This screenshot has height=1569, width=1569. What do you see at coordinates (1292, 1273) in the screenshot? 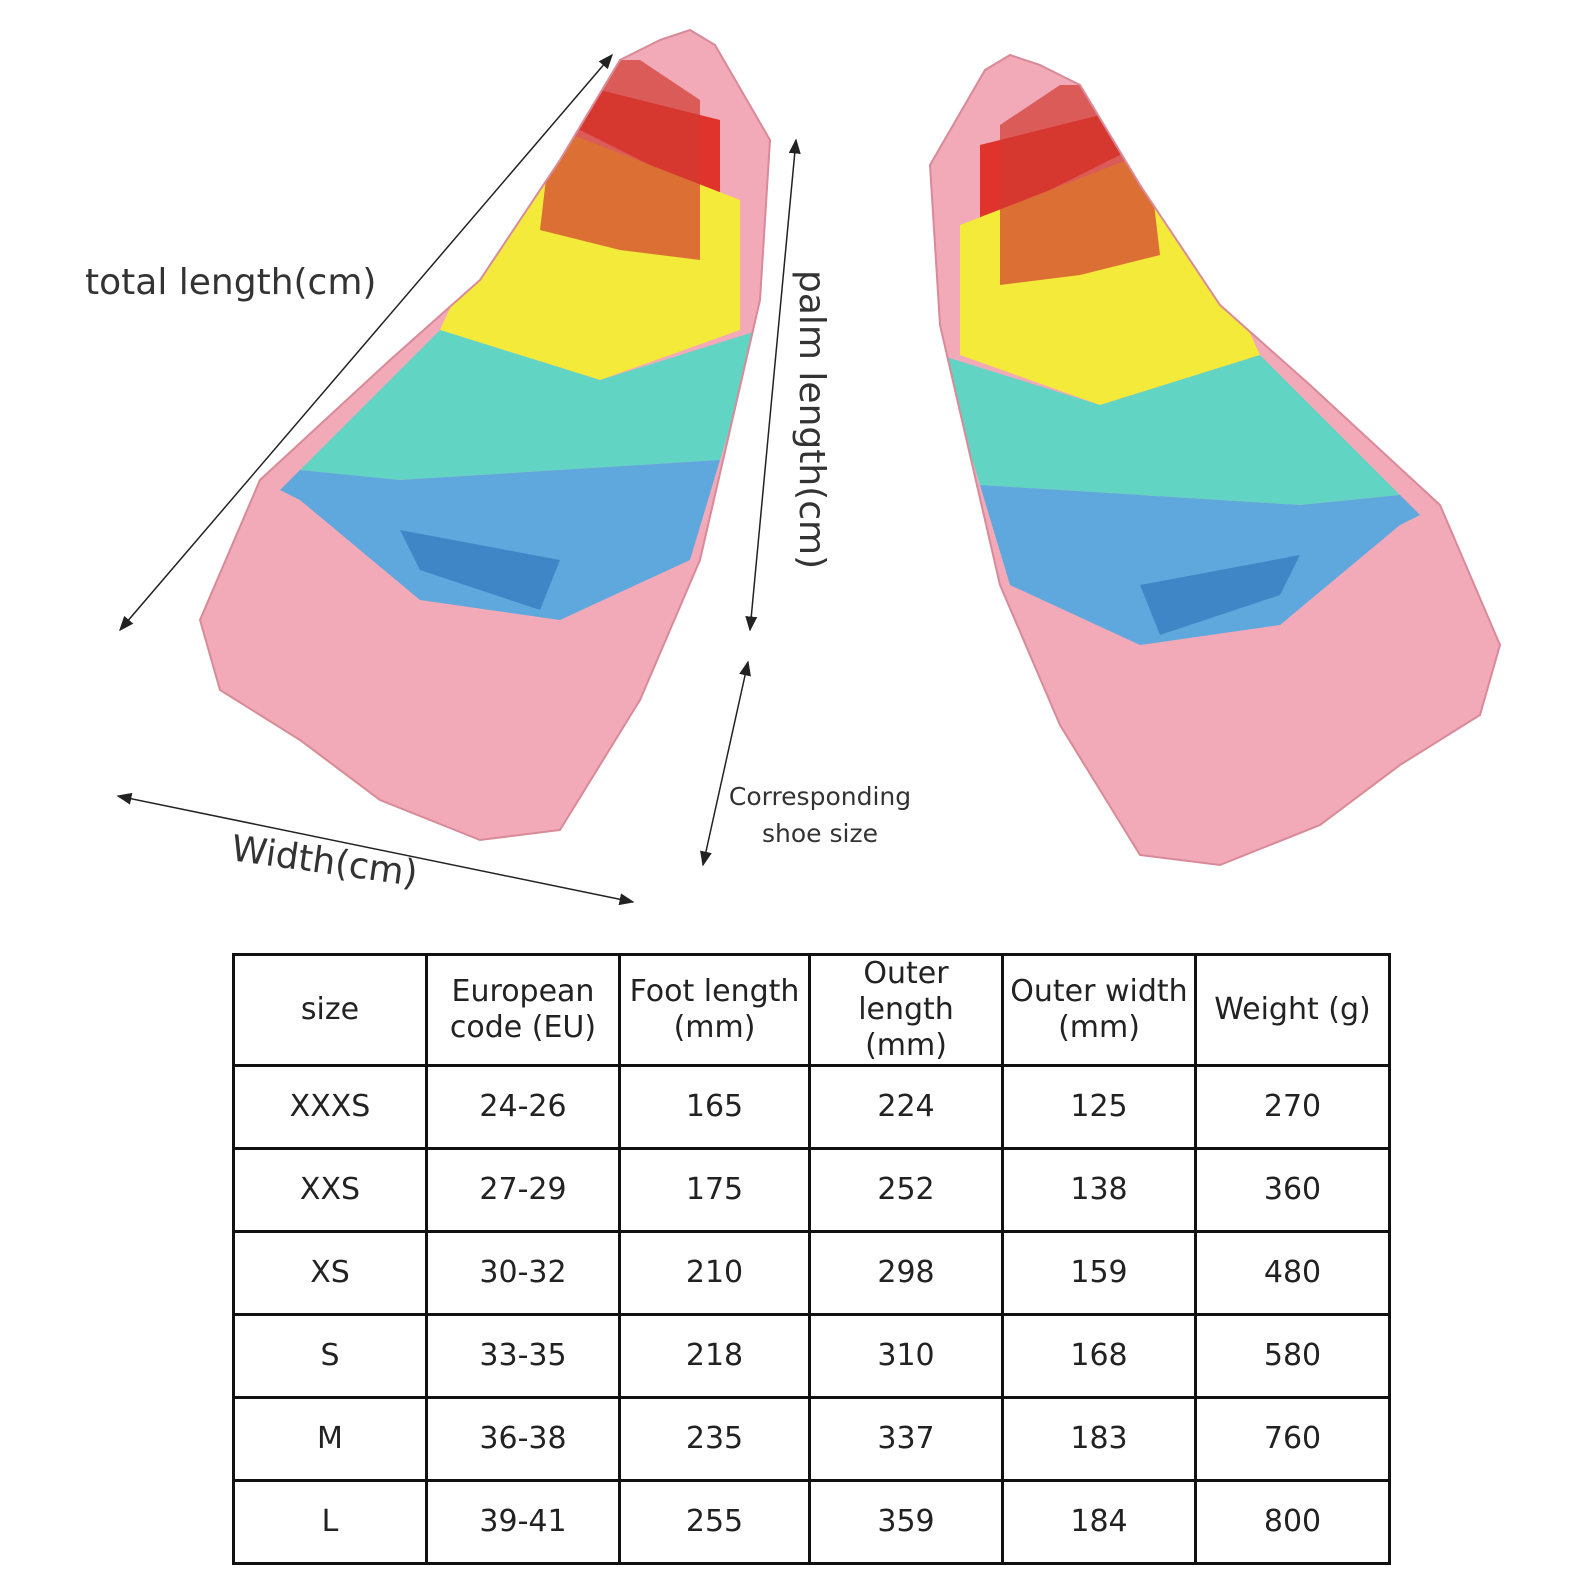
I see `table-cell: 480` at bounding box center [1292, 1273].